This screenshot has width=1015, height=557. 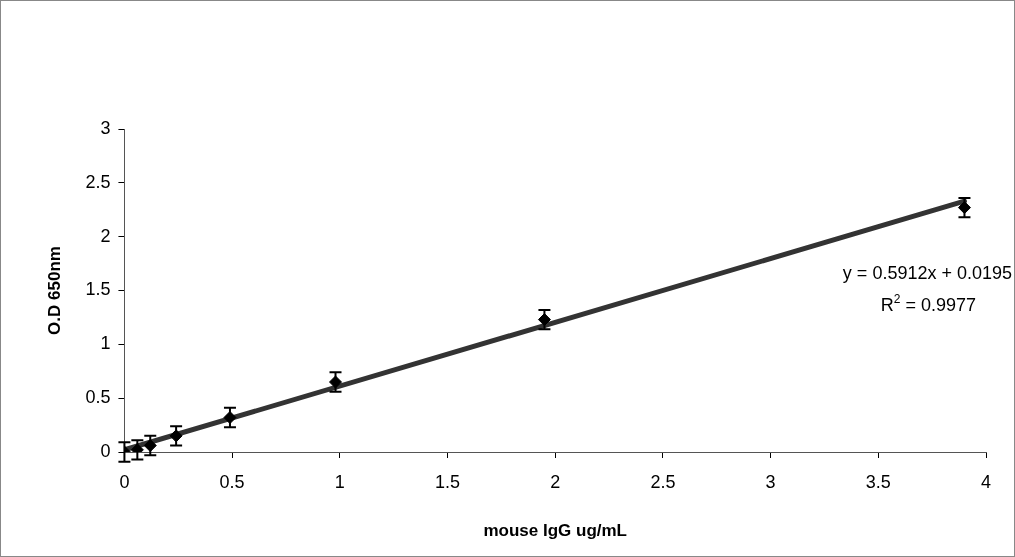 I want to click on x-tick-label: 0.5, so click(x=232, y=481).